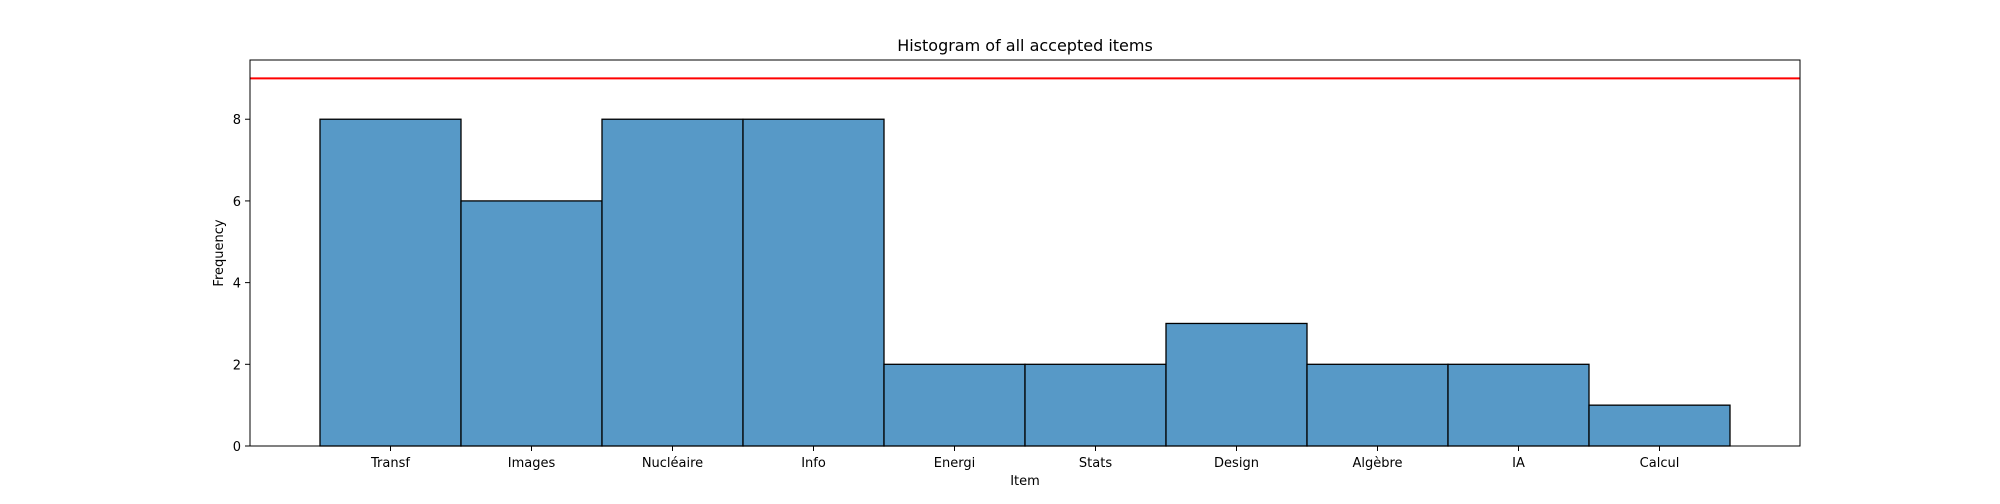  Describe the element at coordinates (954, 463) in the screenshot. I see `x-tick-label: Energi` at that location.